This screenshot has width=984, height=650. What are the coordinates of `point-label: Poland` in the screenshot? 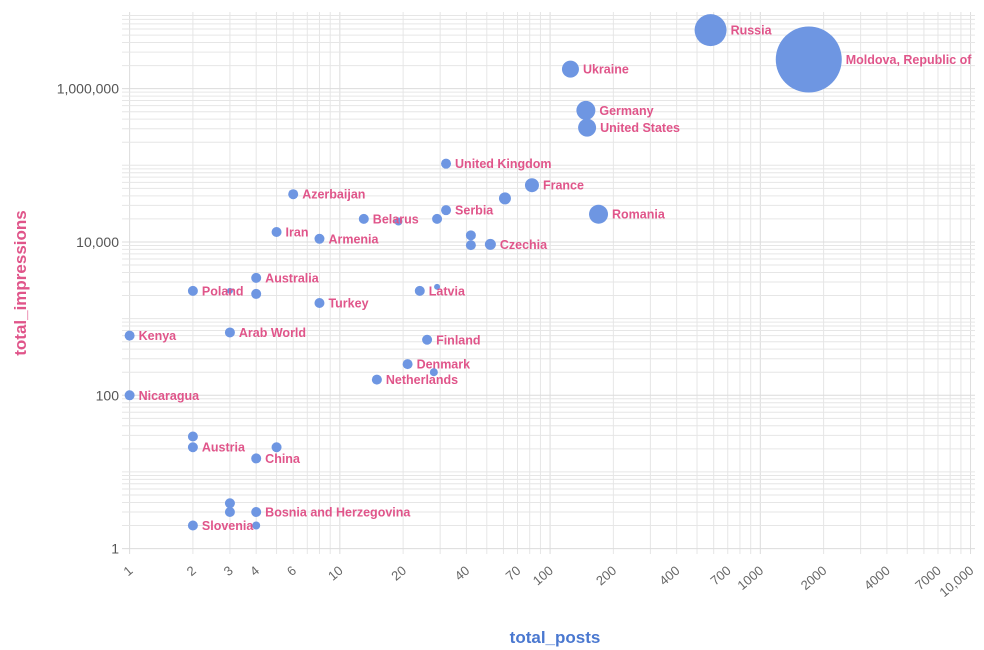 It's located at (223, 291).